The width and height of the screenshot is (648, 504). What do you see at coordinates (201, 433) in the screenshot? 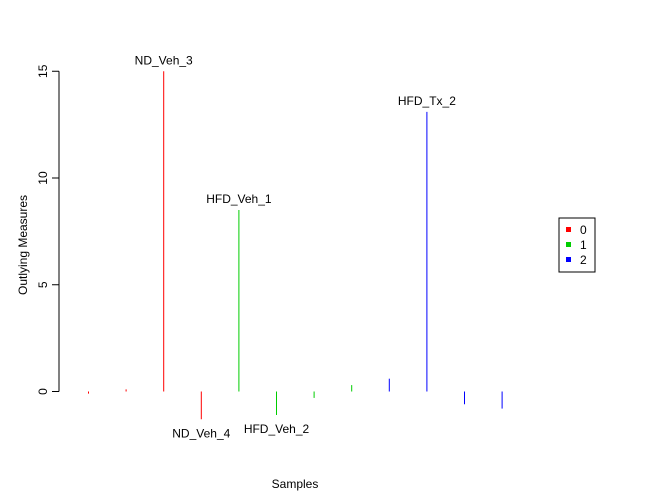
I see `bar-label: ND_Veh_4` at bounding box center [201, 433].